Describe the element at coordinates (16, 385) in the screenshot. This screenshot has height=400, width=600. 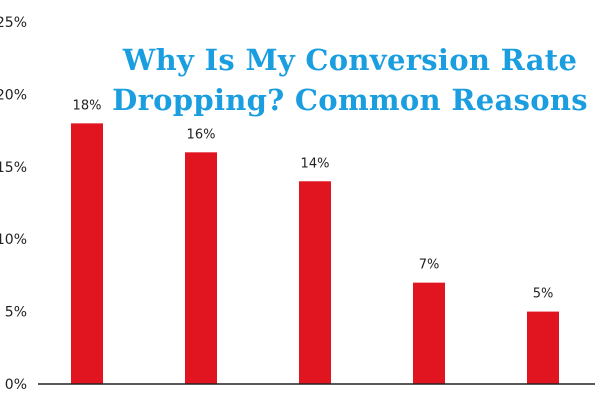
I see `y-tick-label: 0%` at that location.